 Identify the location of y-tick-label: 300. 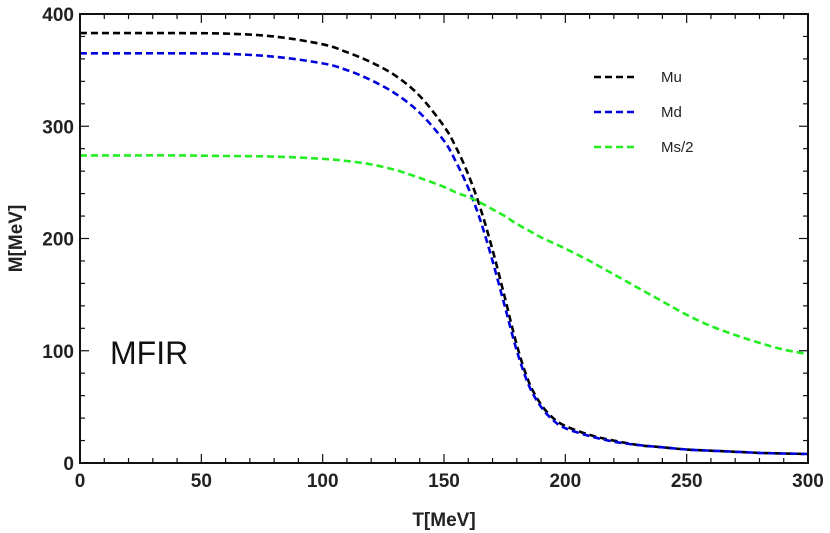
(58, 127).